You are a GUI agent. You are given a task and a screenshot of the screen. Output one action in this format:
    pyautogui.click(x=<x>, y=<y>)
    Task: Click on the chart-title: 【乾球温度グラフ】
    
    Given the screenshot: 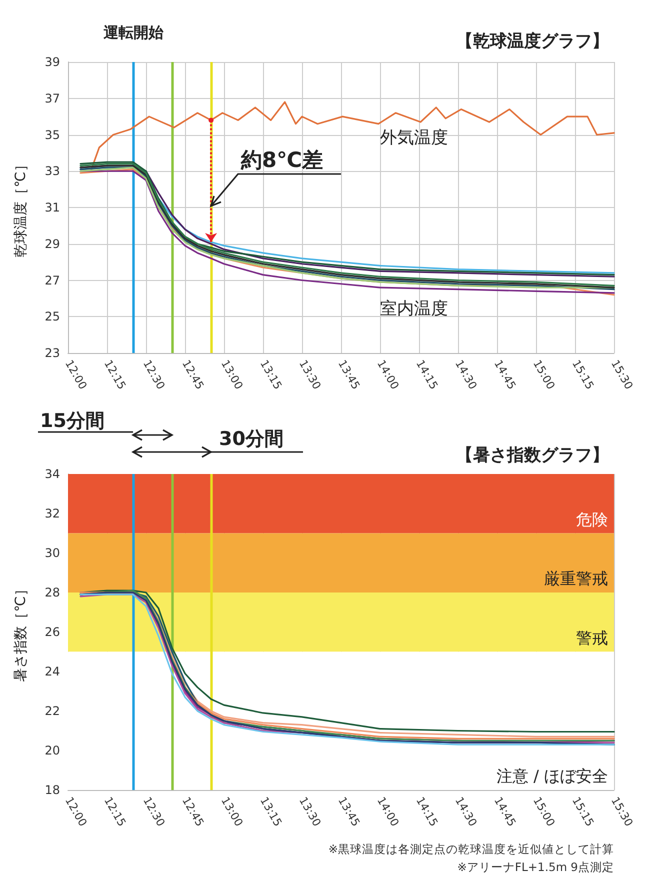 What is the action you would take?
    pyautogui.click(x=532, y=42)
    